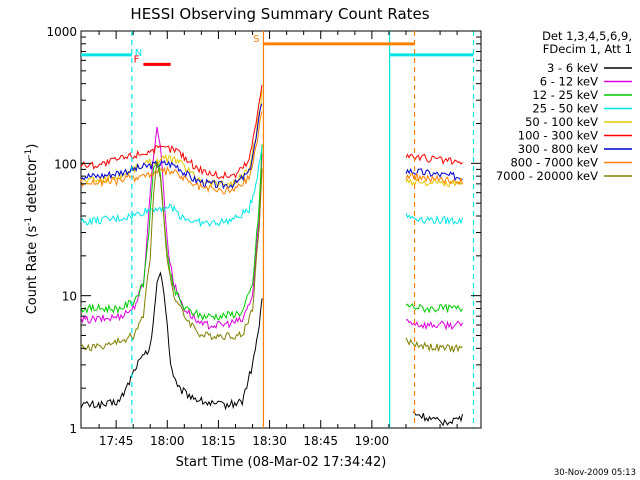 The height and width of the screenshot is (480, 640). Describe the element at coordinates (565, 109) in the screenshot. I see `legend-label-3: 25 - 50 keV` at that location.